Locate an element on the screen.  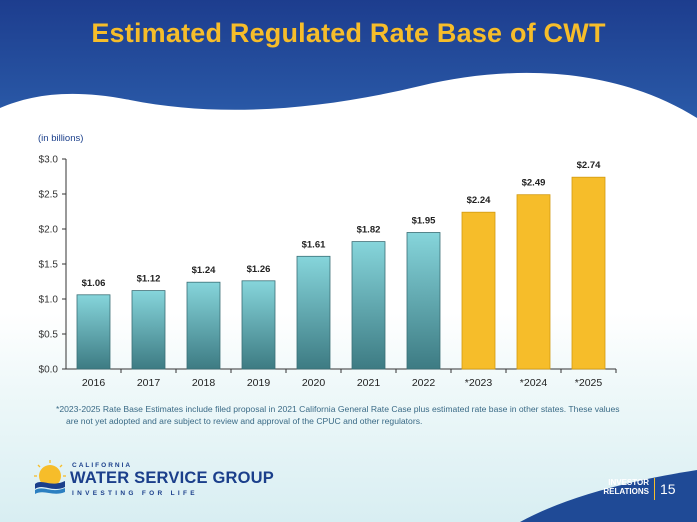
sun-wave-logo-icon is located at coordinates (50, 477).